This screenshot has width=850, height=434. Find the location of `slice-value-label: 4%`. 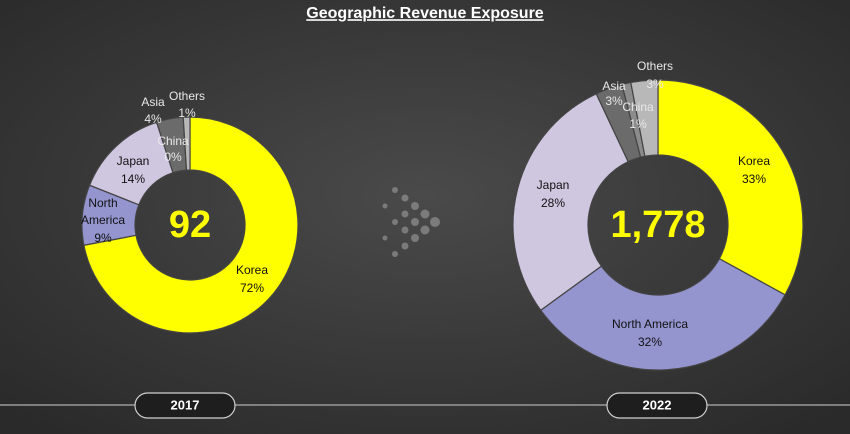

slice-value-label: 4% is located at coordinates (153, 119).